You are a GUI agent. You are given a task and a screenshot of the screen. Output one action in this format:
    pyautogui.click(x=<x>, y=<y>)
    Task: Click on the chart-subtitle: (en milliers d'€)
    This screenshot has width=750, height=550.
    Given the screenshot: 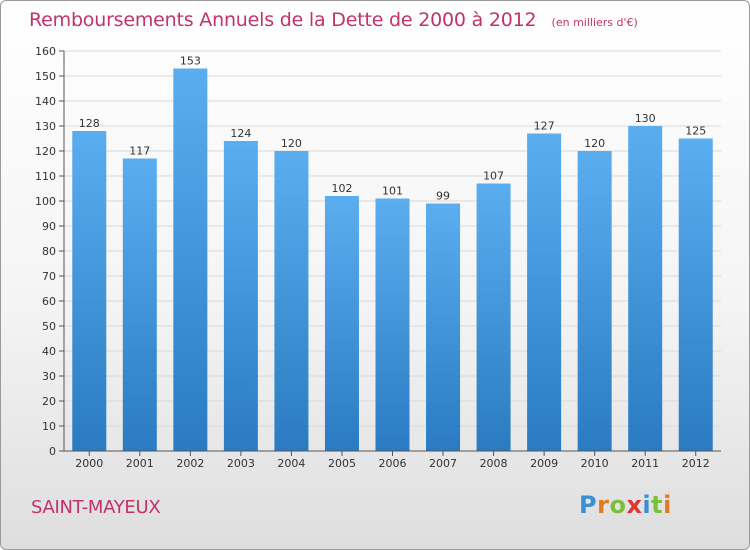 What is the action you would take?
    pyautogui.click(x=594, y=22)
    